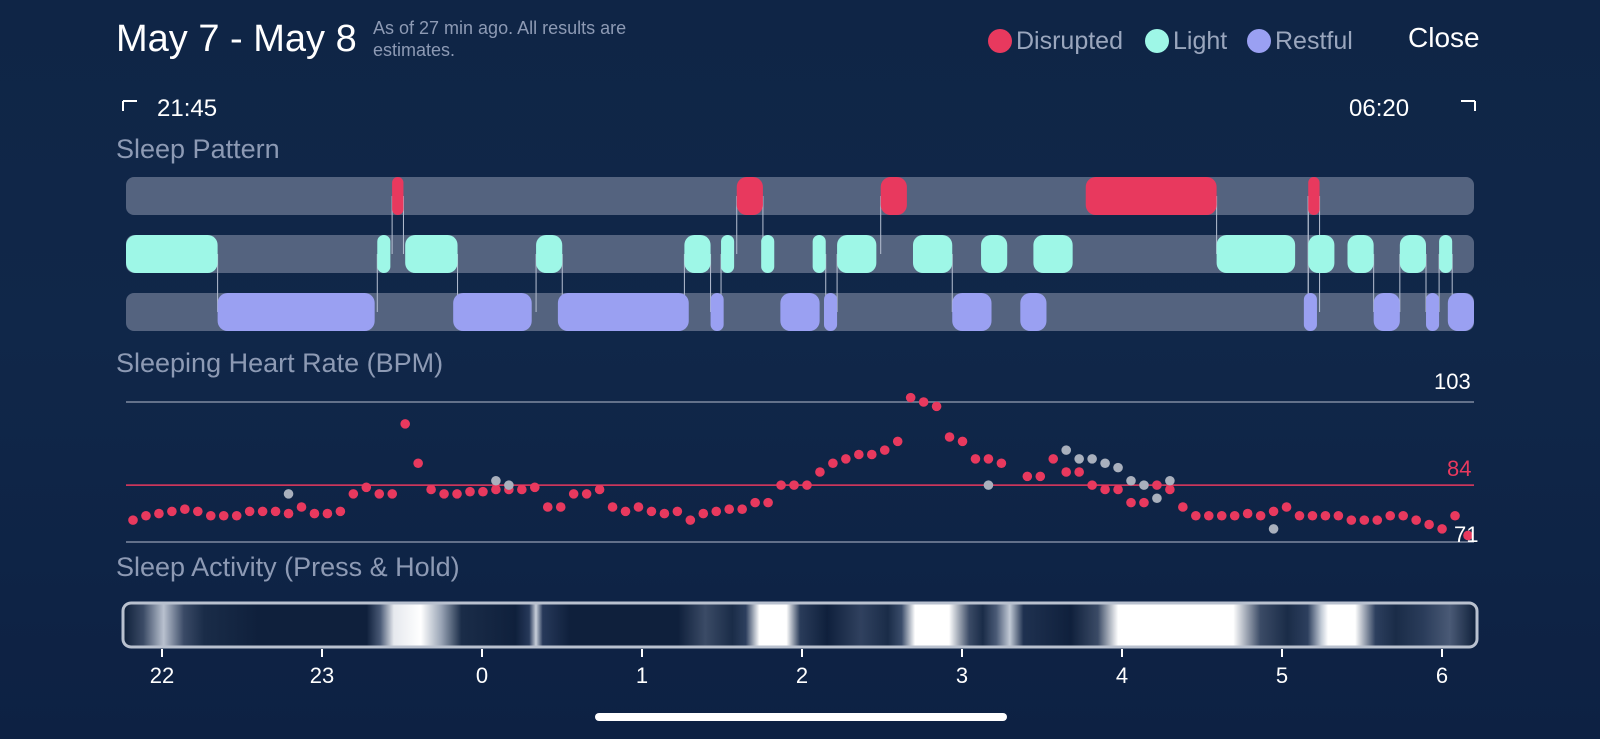  I want to click on light-dot-icon, so click(1157, 41).